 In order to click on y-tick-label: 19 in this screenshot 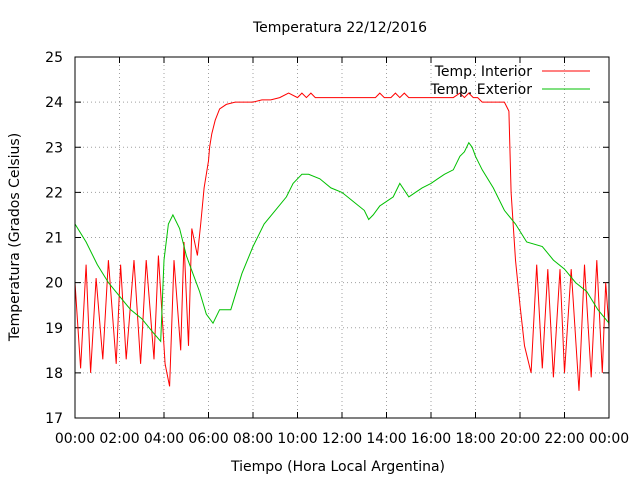, I will do `click(54, 329)`.